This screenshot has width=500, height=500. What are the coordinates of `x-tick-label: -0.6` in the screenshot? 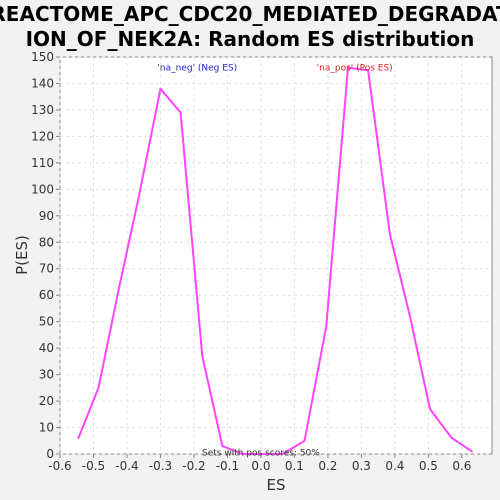 It's located at (59, 466).